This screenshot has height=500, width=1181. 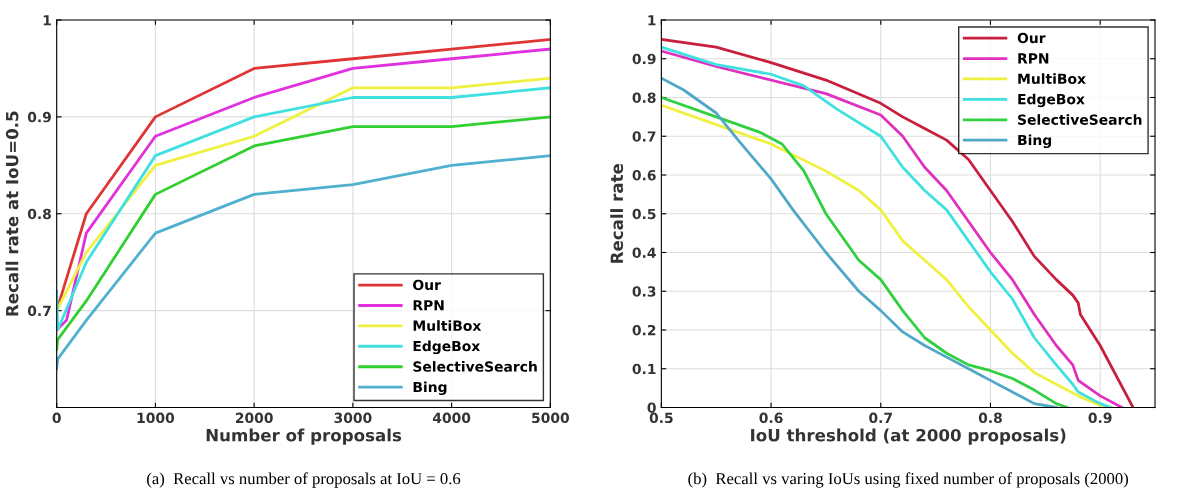 I want to click on y-tick-label: 0.3, so click(x=644, y=291).